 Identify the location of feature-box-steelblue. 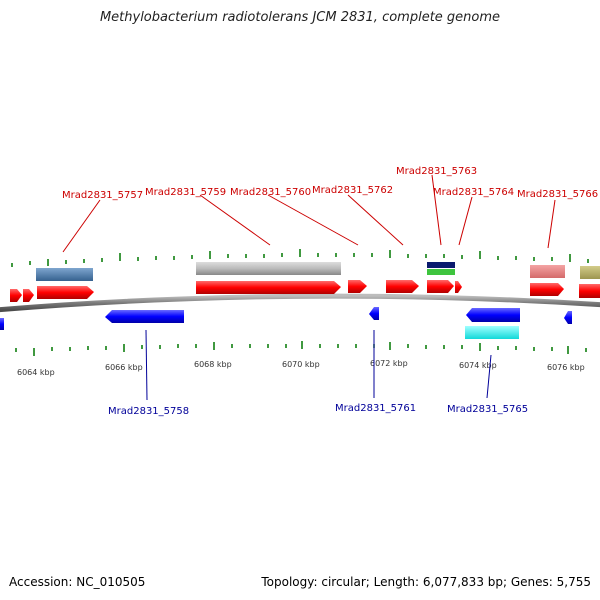
(64, 274).